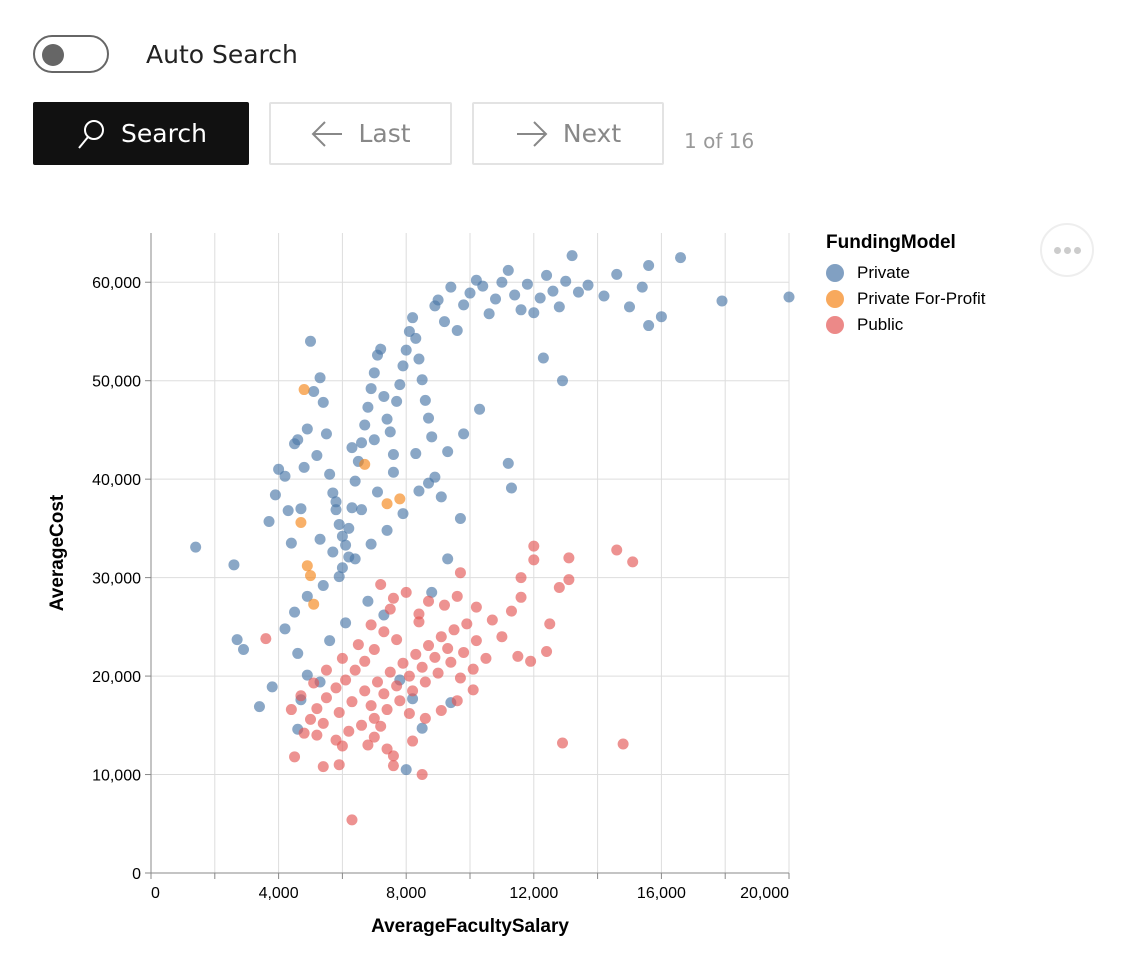  I want to click on next-button: Next, so click(568, 133).